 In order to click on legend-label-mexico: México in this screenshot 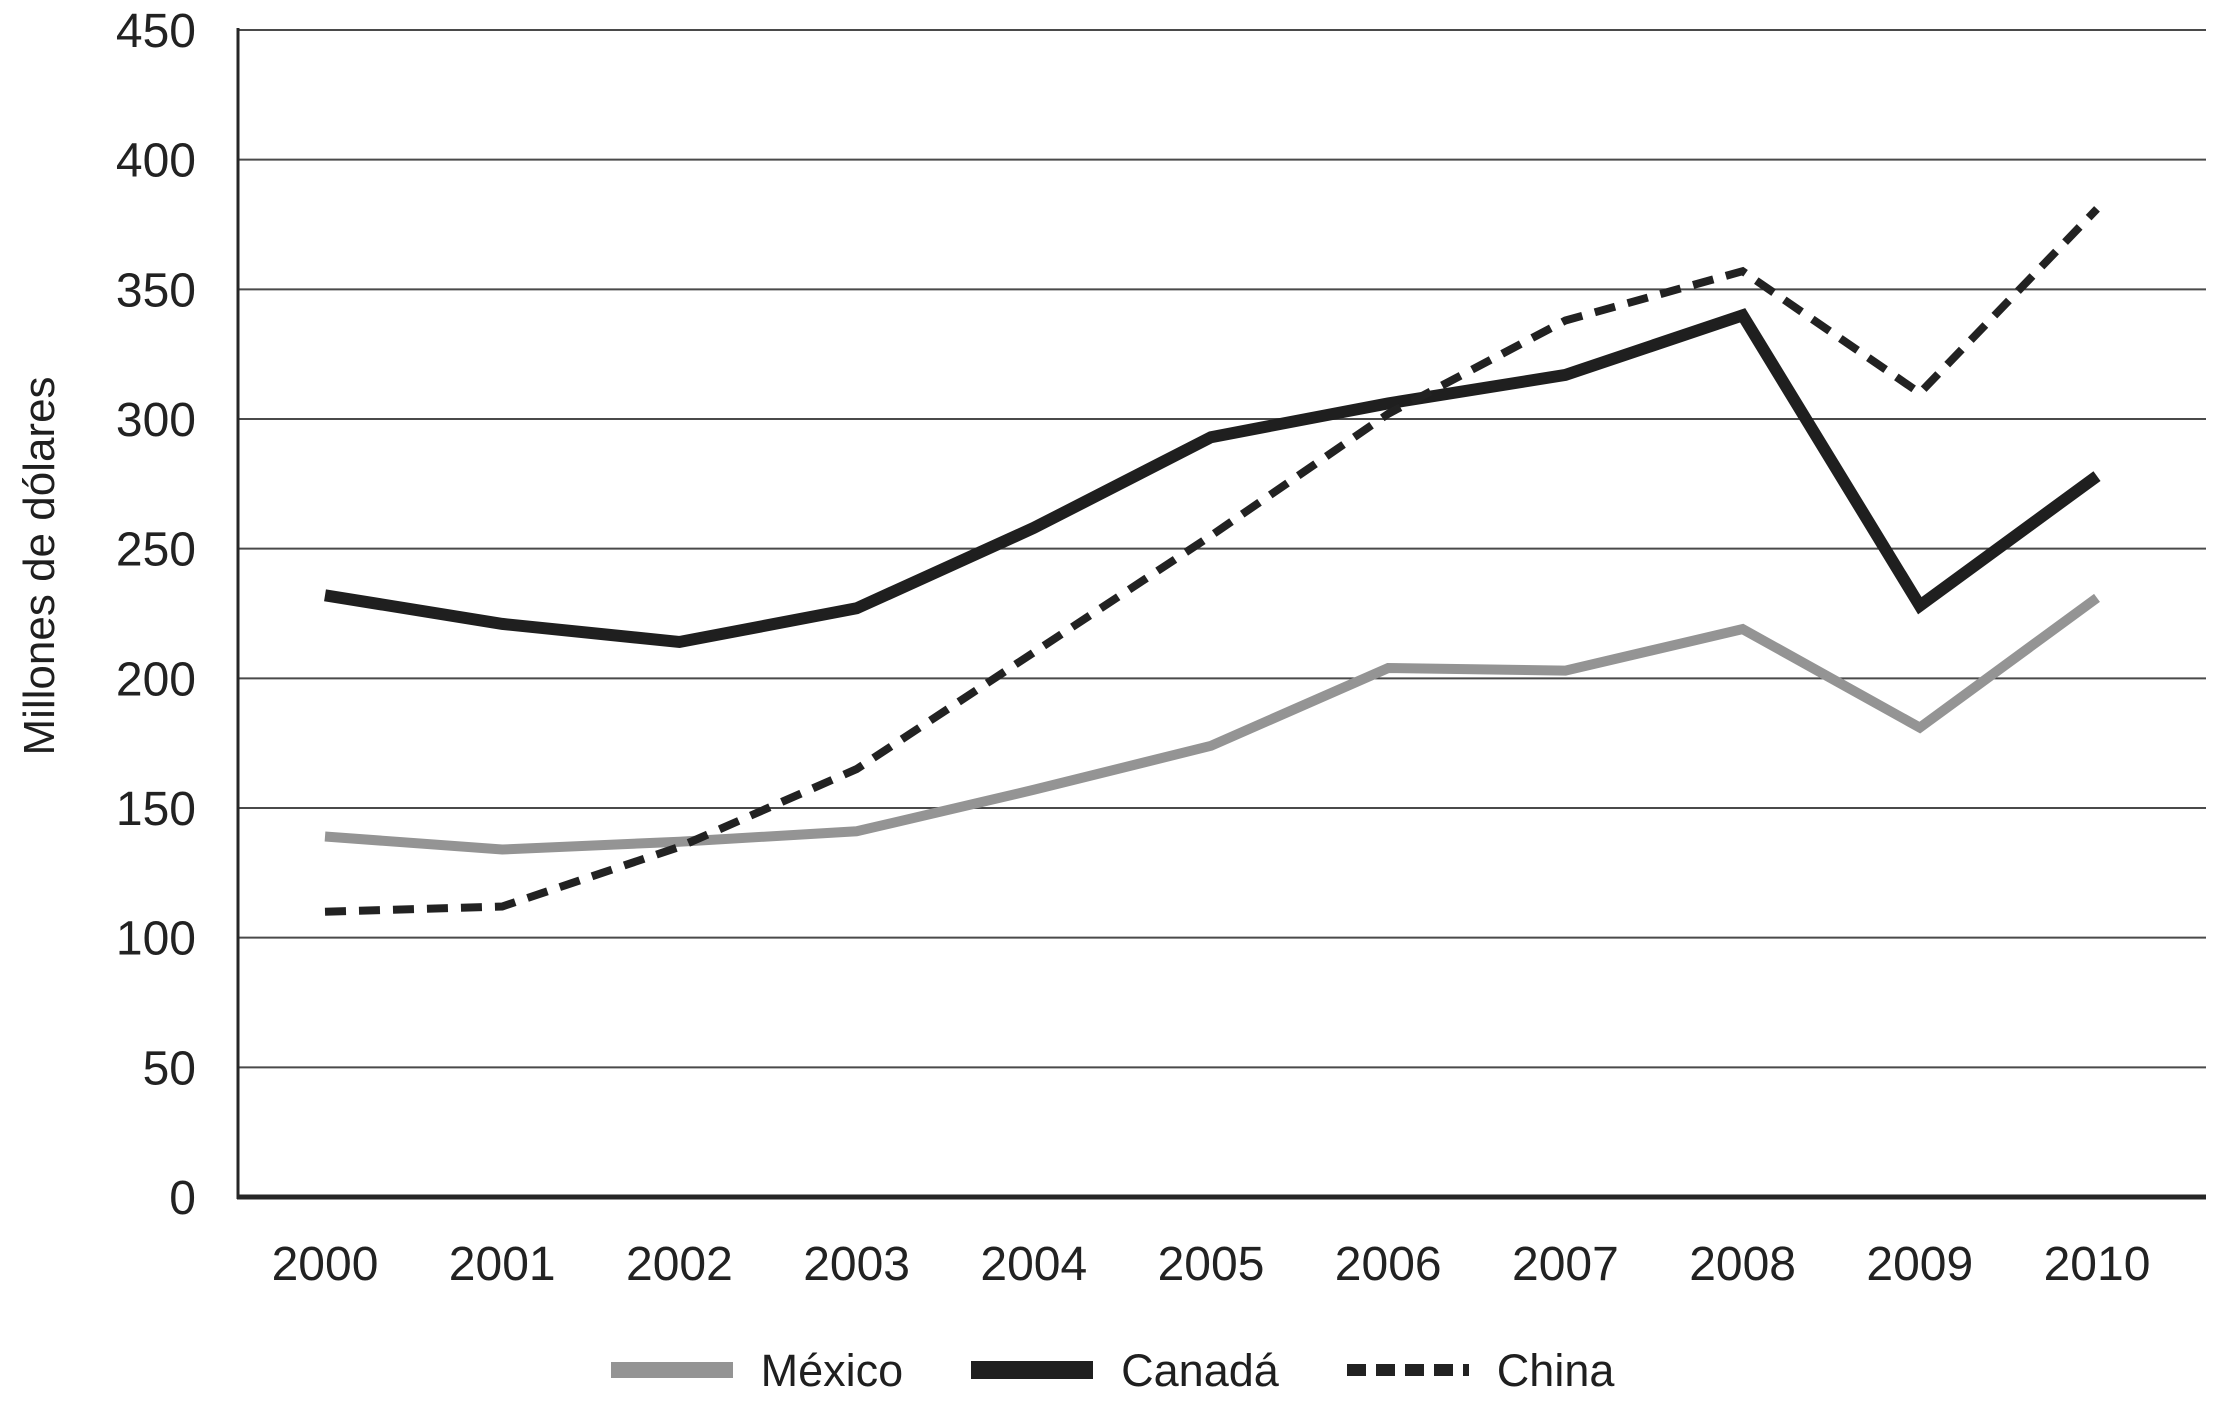, I will do `click(832, 1370)`.